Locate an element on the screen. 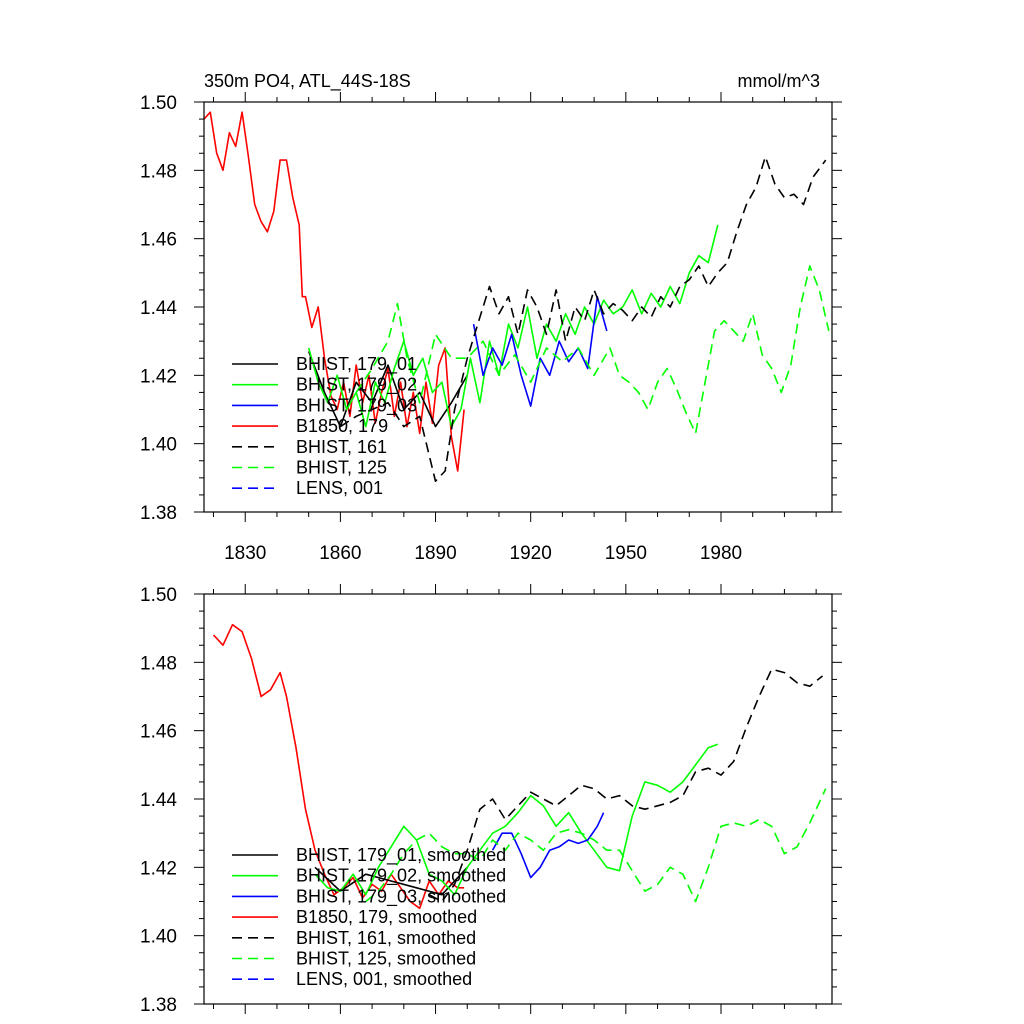  x-tick-label: 1950 is located at coordinates (626, 553).